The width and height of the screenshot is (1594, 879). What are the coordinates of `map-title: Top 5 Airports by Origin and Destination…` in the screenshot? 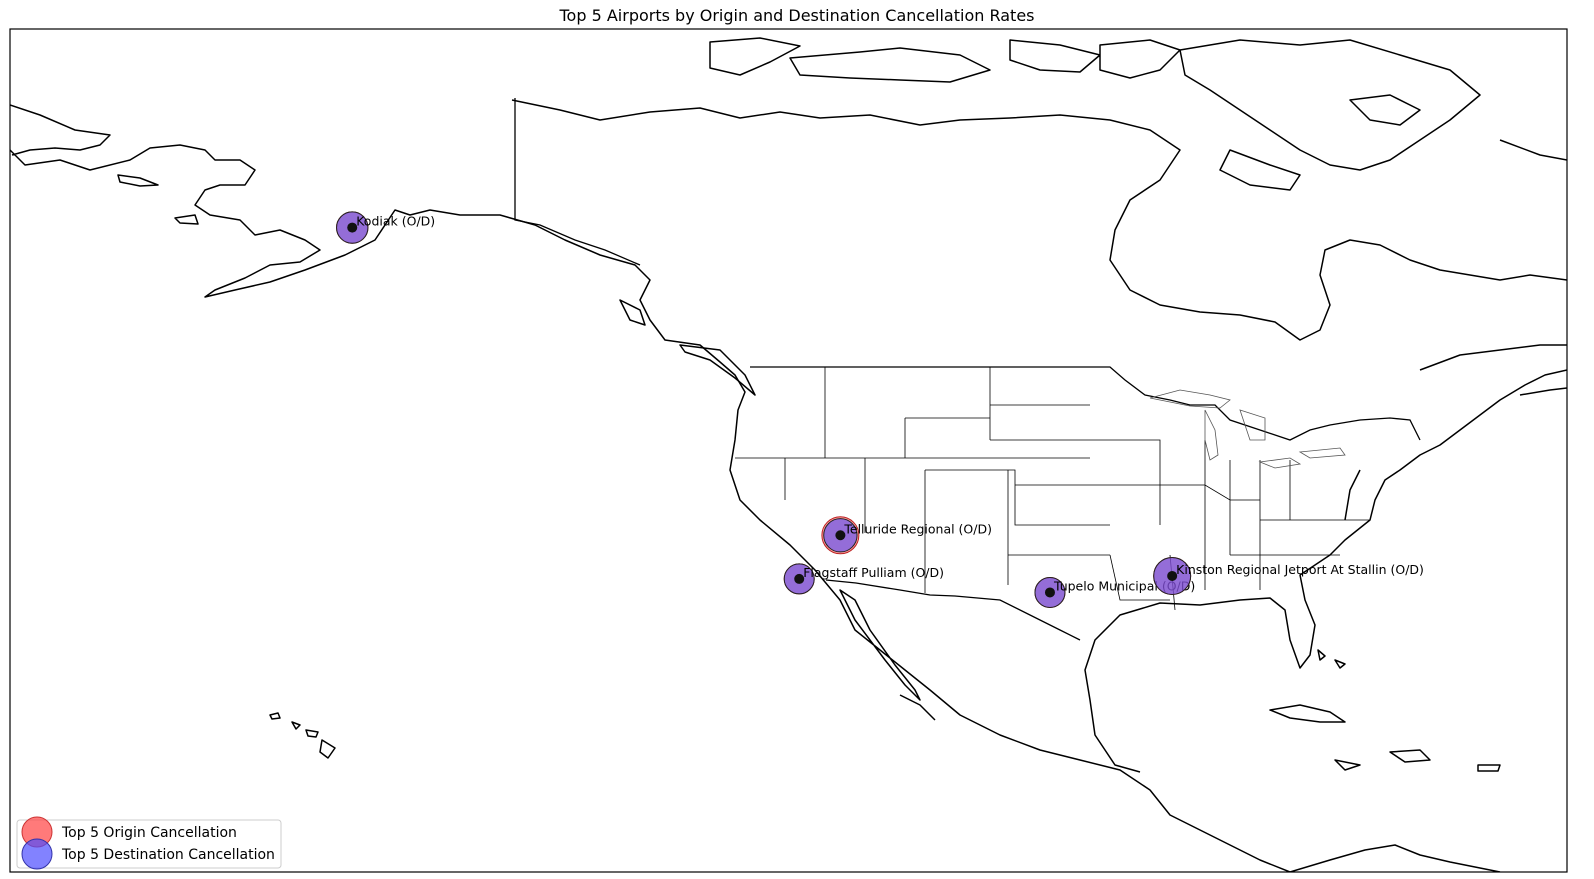 It's located at (797, 15).